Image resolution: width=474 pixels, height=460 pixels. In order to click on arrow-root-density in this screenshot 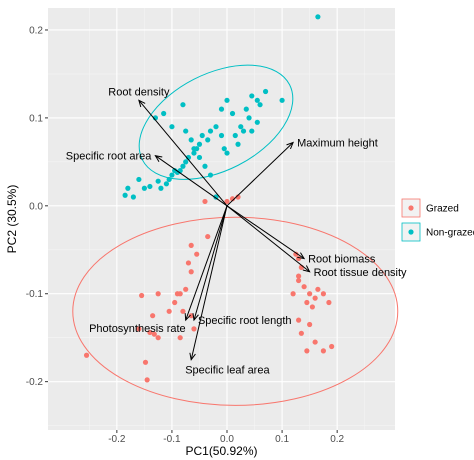, I will do `click(183, 153)`.